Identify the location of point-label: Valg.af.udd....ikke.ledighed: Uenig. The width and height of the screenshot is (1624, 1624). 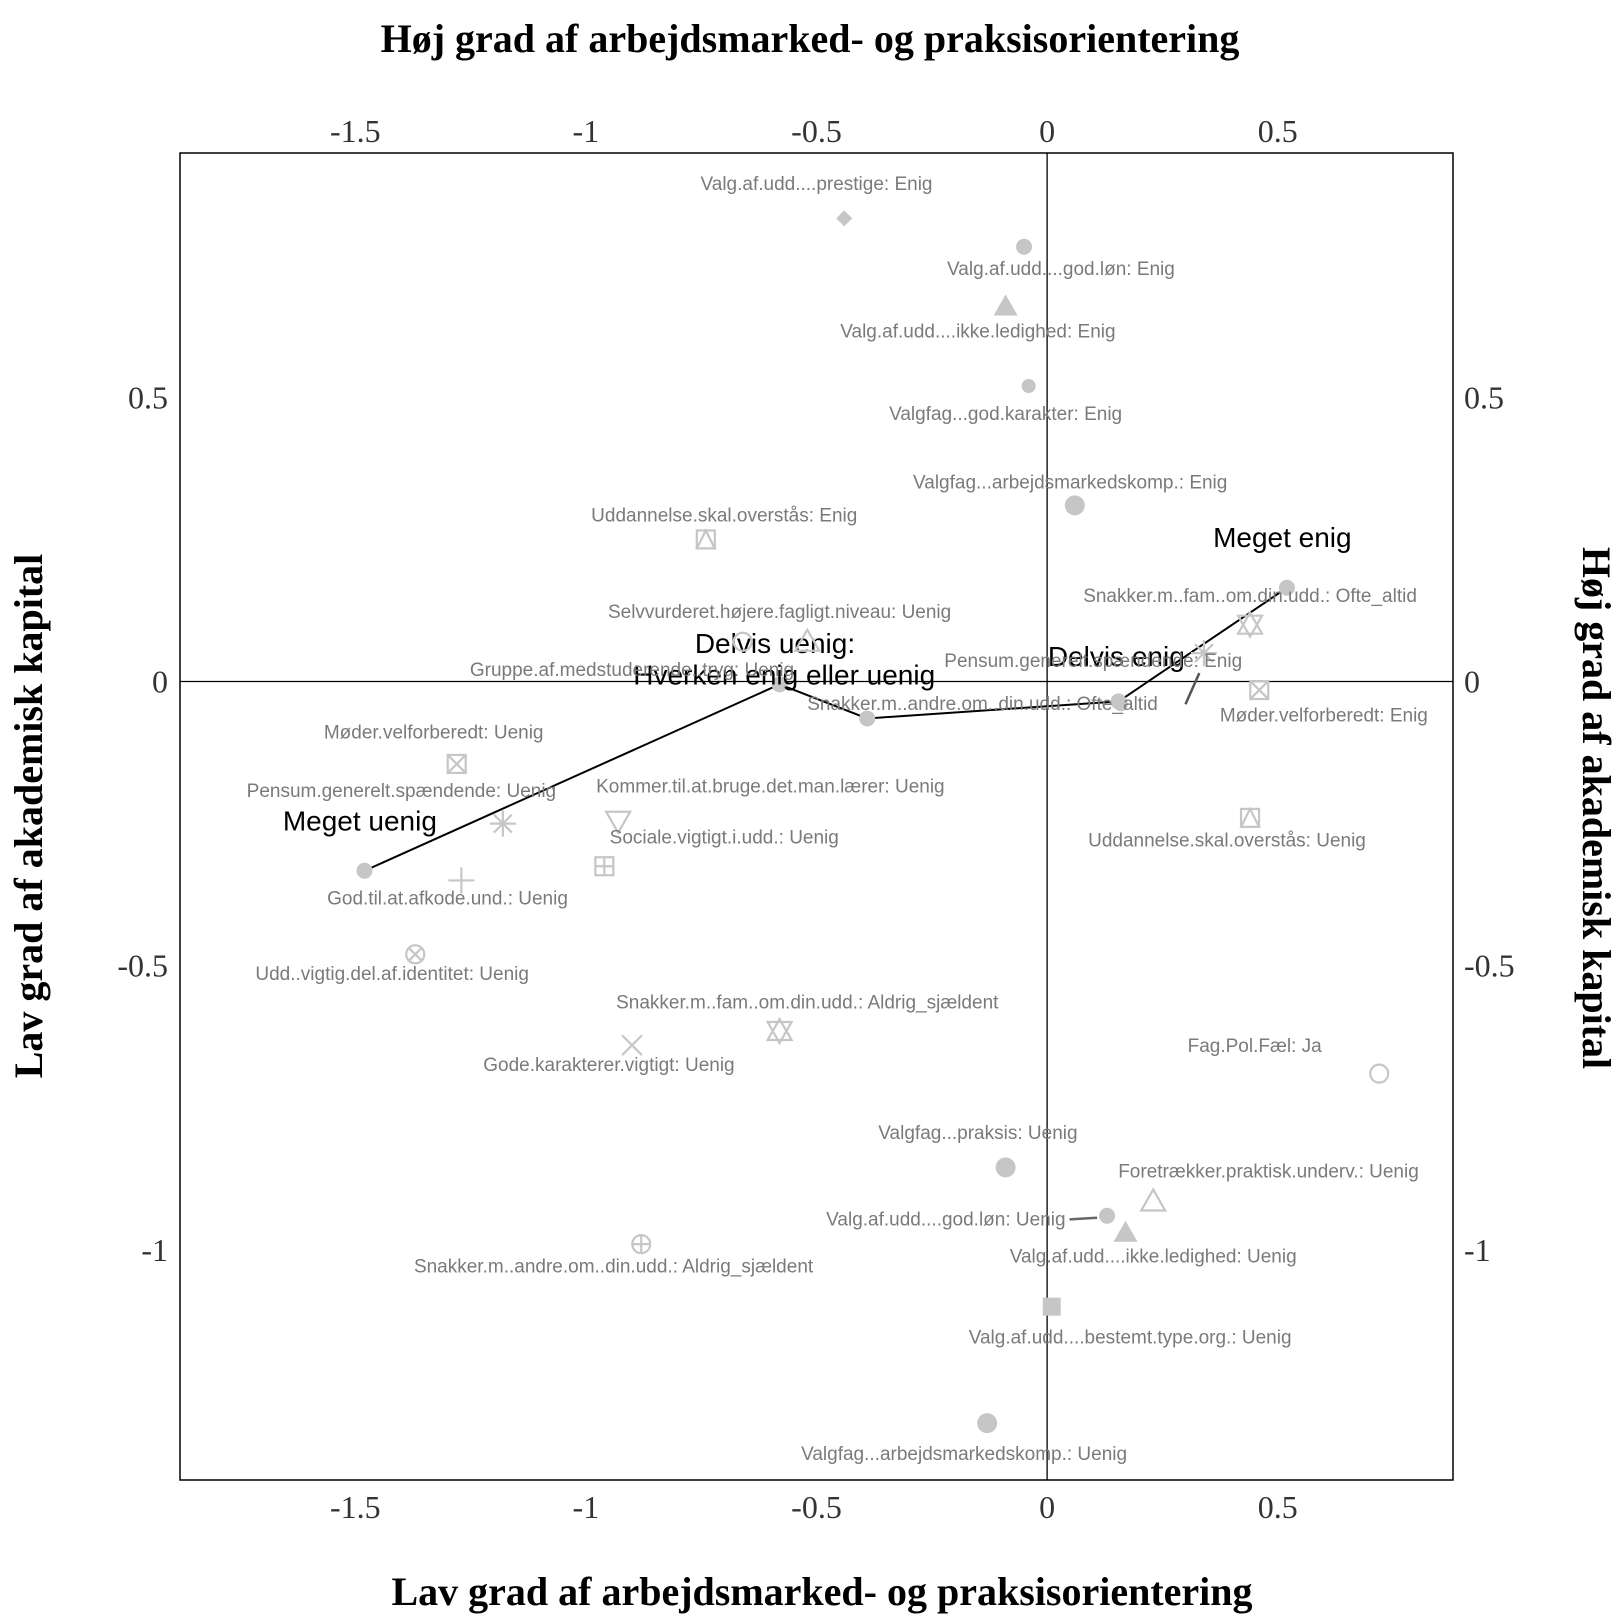
(1153, 1256).